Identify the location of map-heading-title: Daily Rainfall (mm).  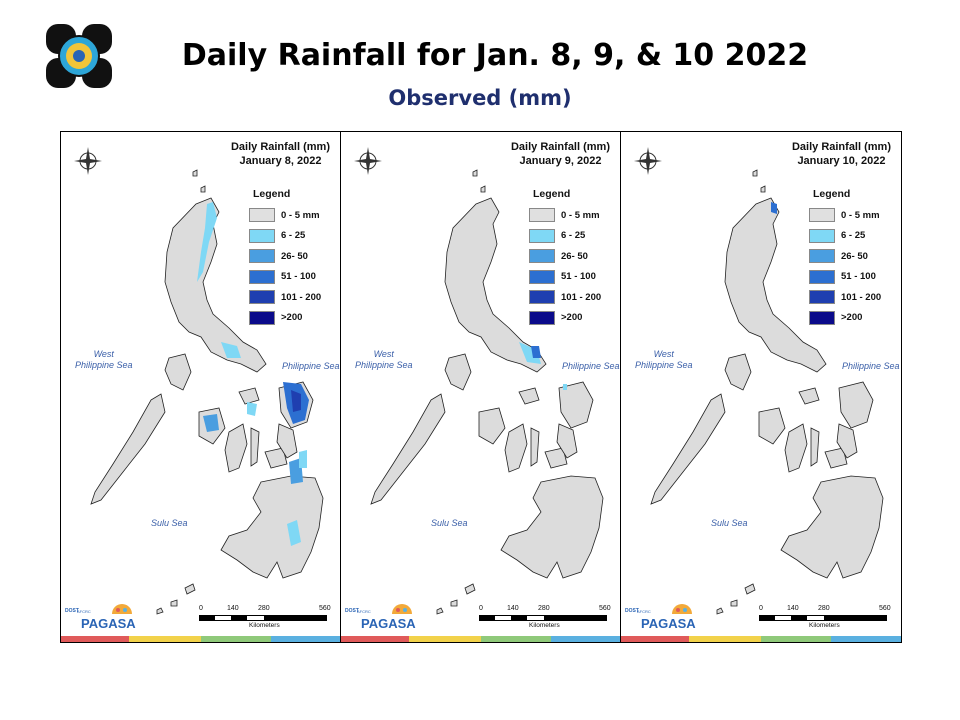
(280, 147).